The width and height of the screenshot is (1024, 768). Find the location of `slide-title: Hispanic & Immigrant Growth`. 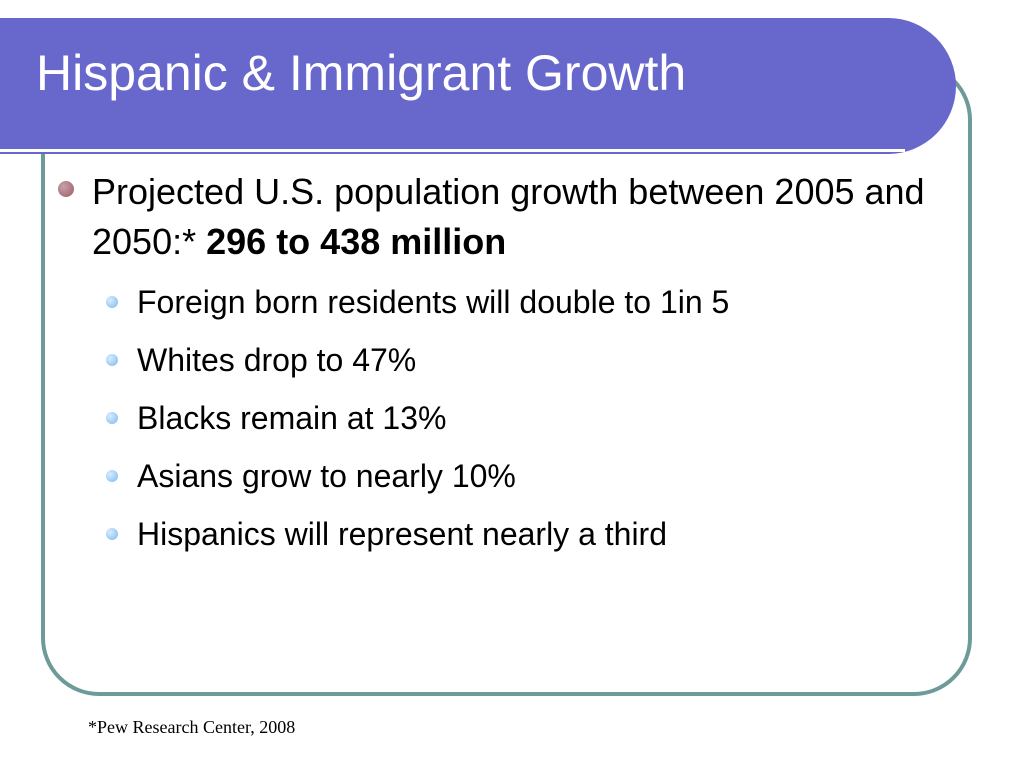

slide-title: Hispanic & Immigrant Growth is located at coordinates (361, 73).